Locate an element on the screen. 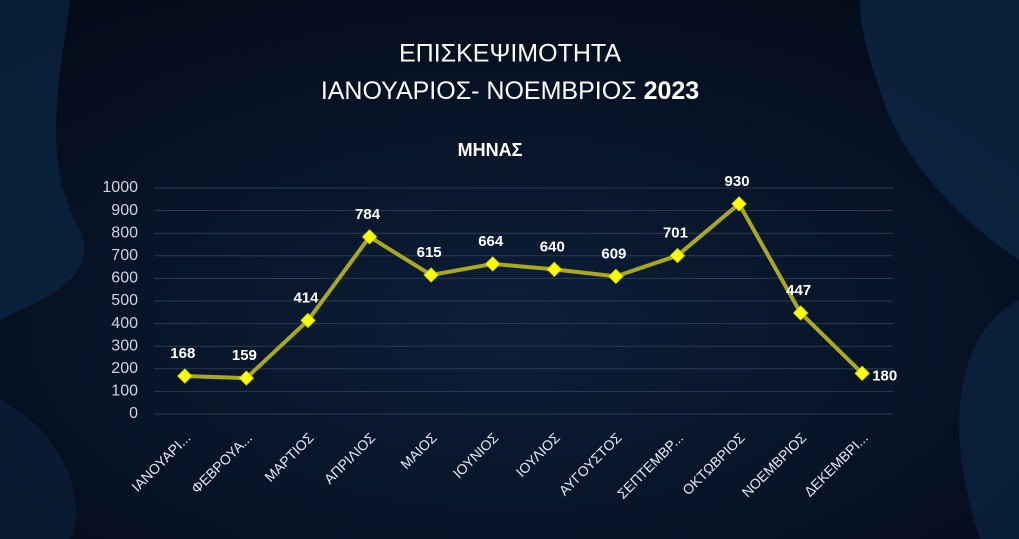 This screenshot has width=1019, height=539. data-label: 701 is located at coordinates (675, 233).